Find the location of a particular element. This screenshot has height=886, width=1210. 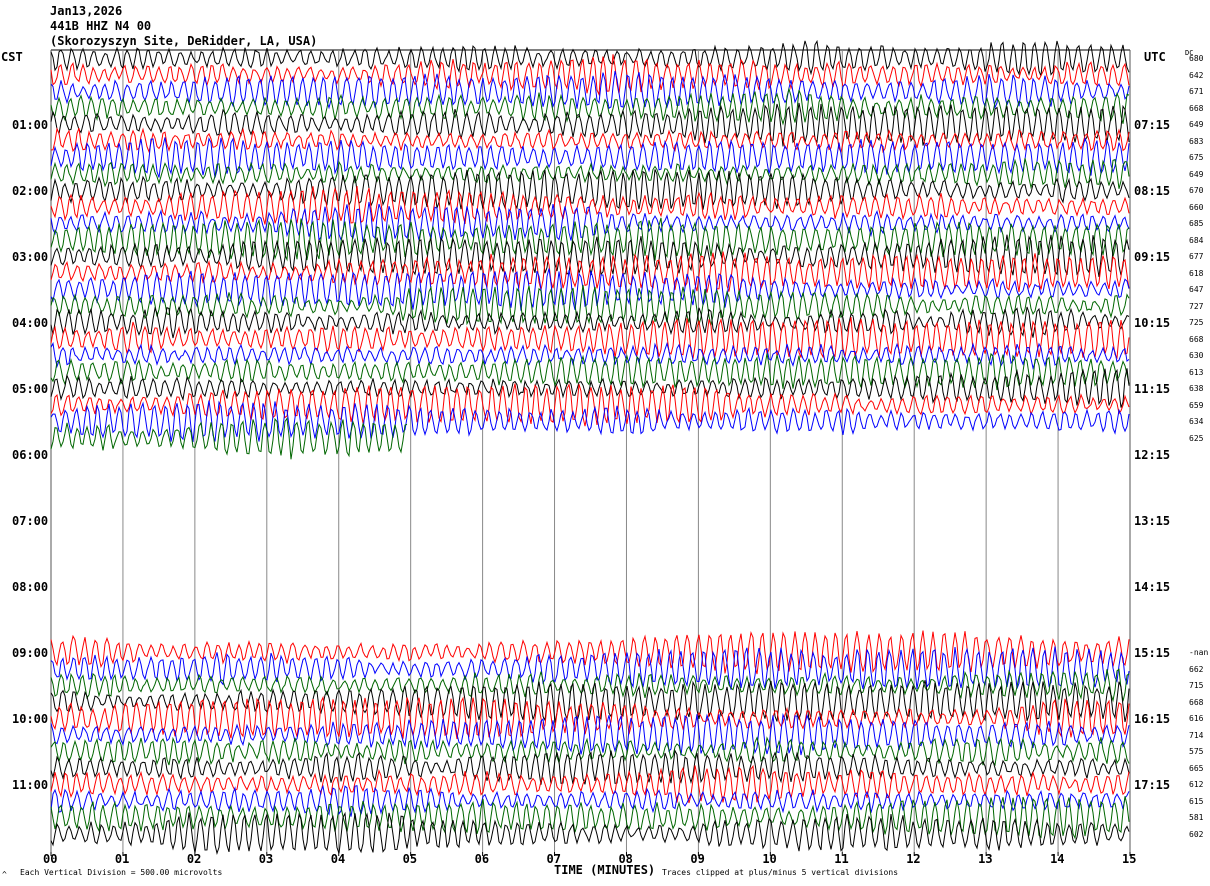

x-tick-label: 15 is located at coordinates (1129, 859).